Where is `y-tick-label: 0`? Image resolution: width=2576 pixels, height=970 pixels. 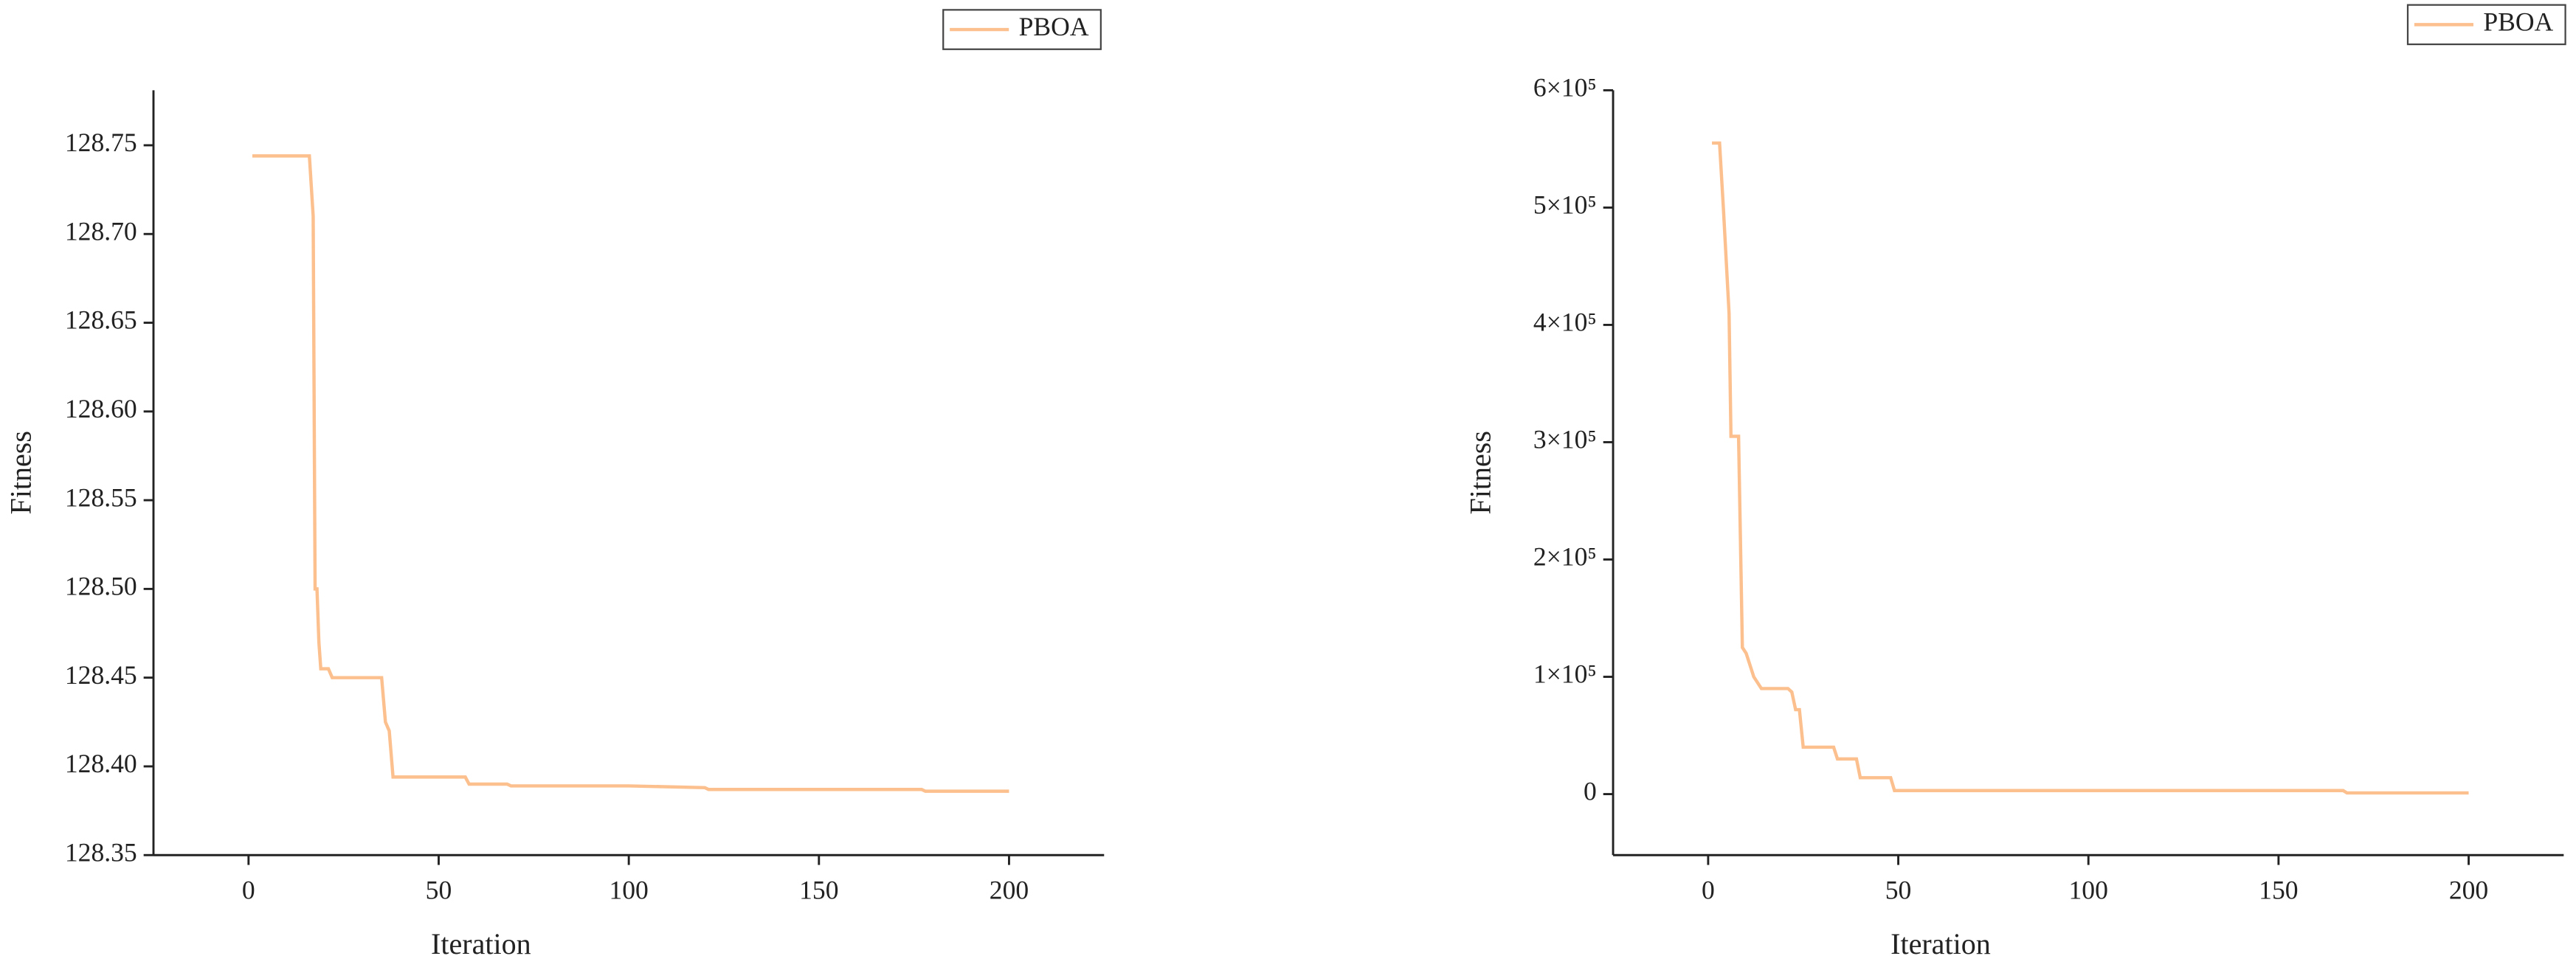
y-tick-label: 0 is located at coordinates (1591, 791).